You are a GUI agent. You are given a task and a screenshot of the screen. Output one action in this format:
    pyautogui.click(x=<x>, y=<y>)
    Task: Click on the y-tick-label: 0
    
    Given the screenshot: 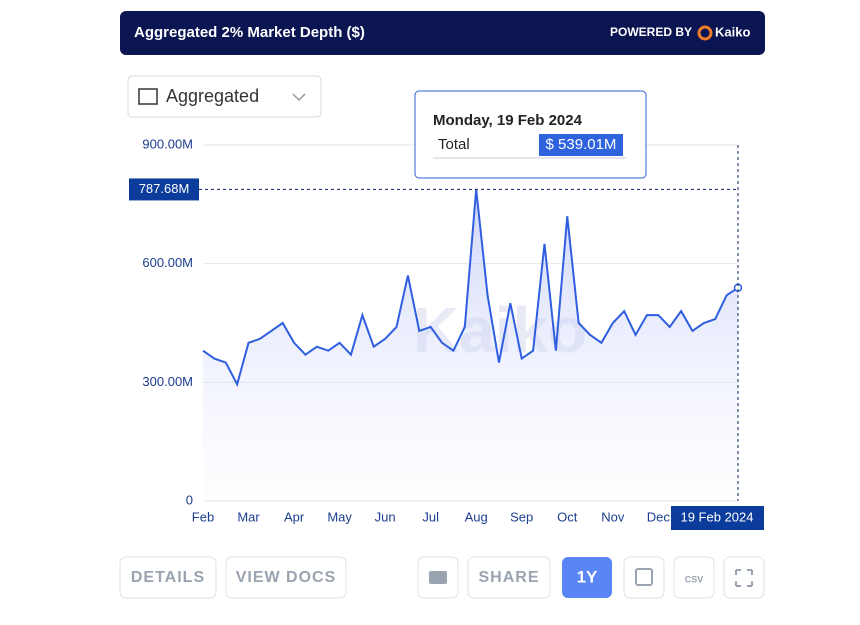 What is the action you would take?
    pyautogui.click(x=189, y=499)
    